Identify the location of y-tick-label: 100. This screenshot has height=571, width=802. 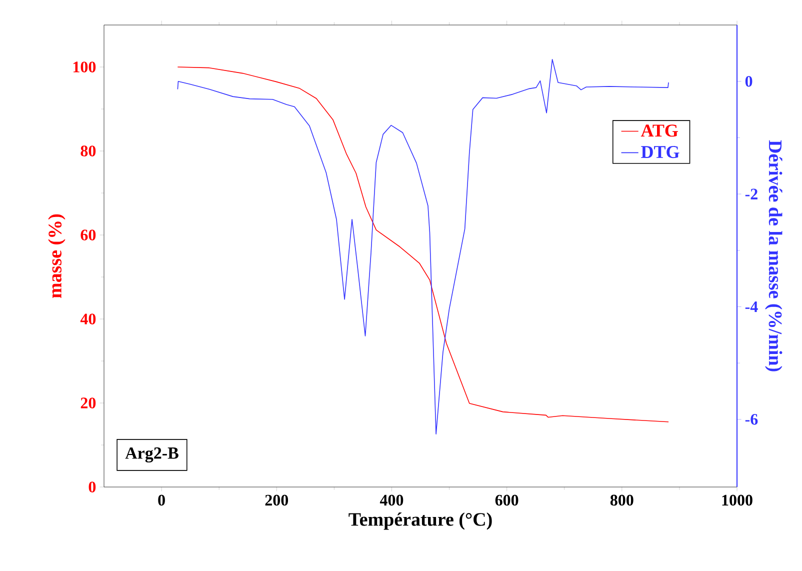
(84, 67).